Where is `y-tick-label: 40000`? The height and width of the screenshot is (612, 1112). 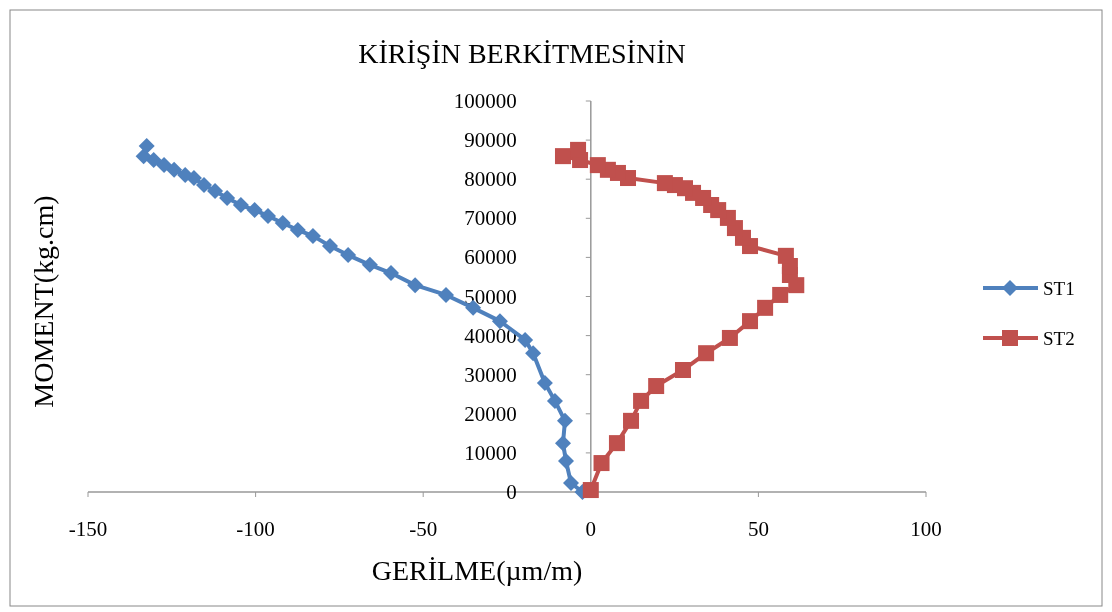
y-tick-label: 40000 is located at coordinates (490, 335).